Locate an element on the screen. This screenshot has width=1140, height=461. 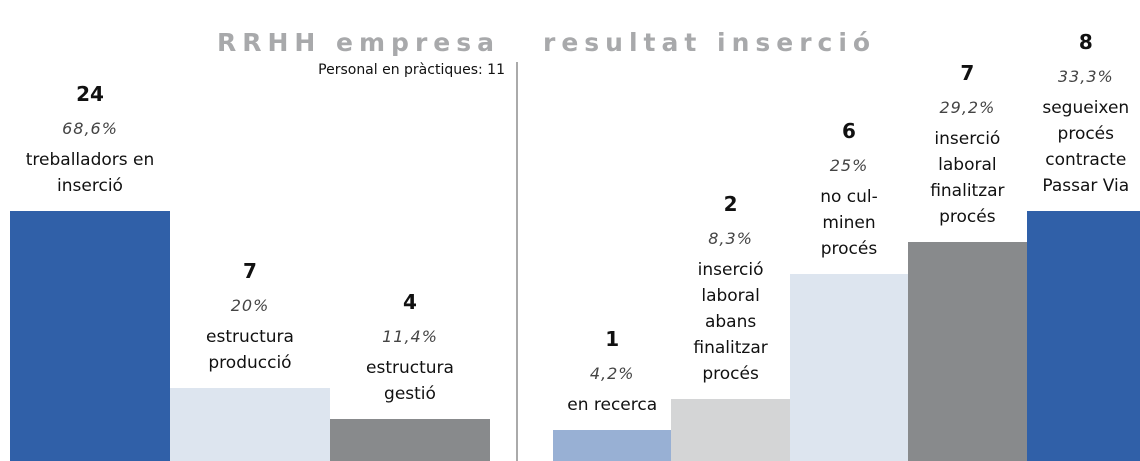
category-label: estructura gestió is located at coordinates (410, 381).